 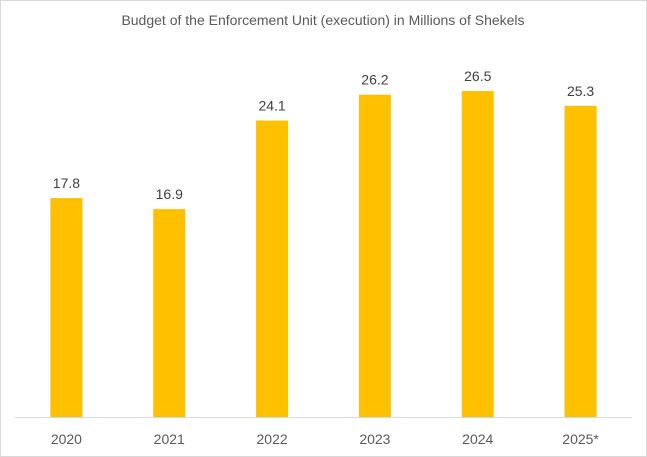 What do you see at coordinates (477, 439) in the screenshot?
I see `x-tick-label: 2024` at bounding box center [477, 439].